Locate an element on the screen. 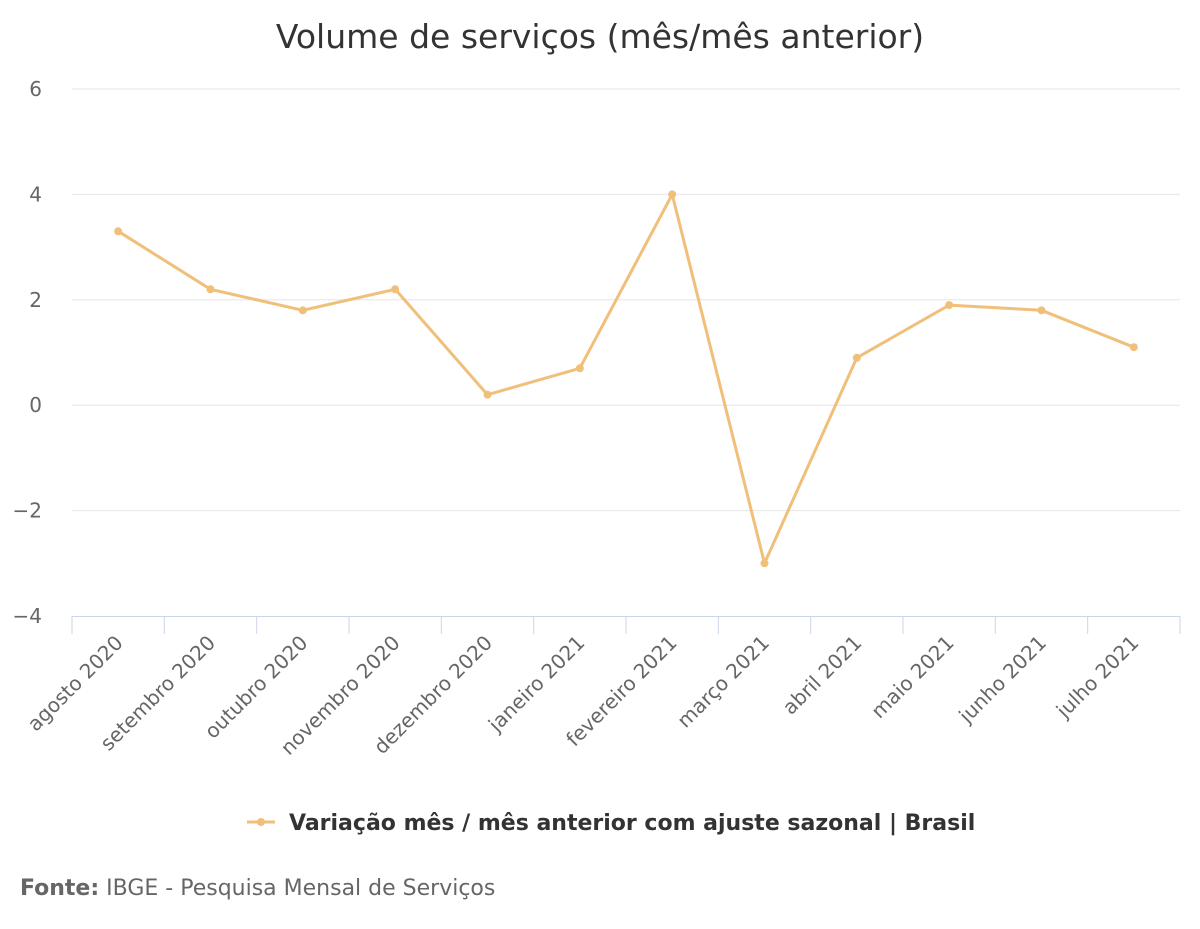 The height and width of the screenshot is (929, 1200). x-tick-label: abril 2021 is located at coordinates (822, 675).